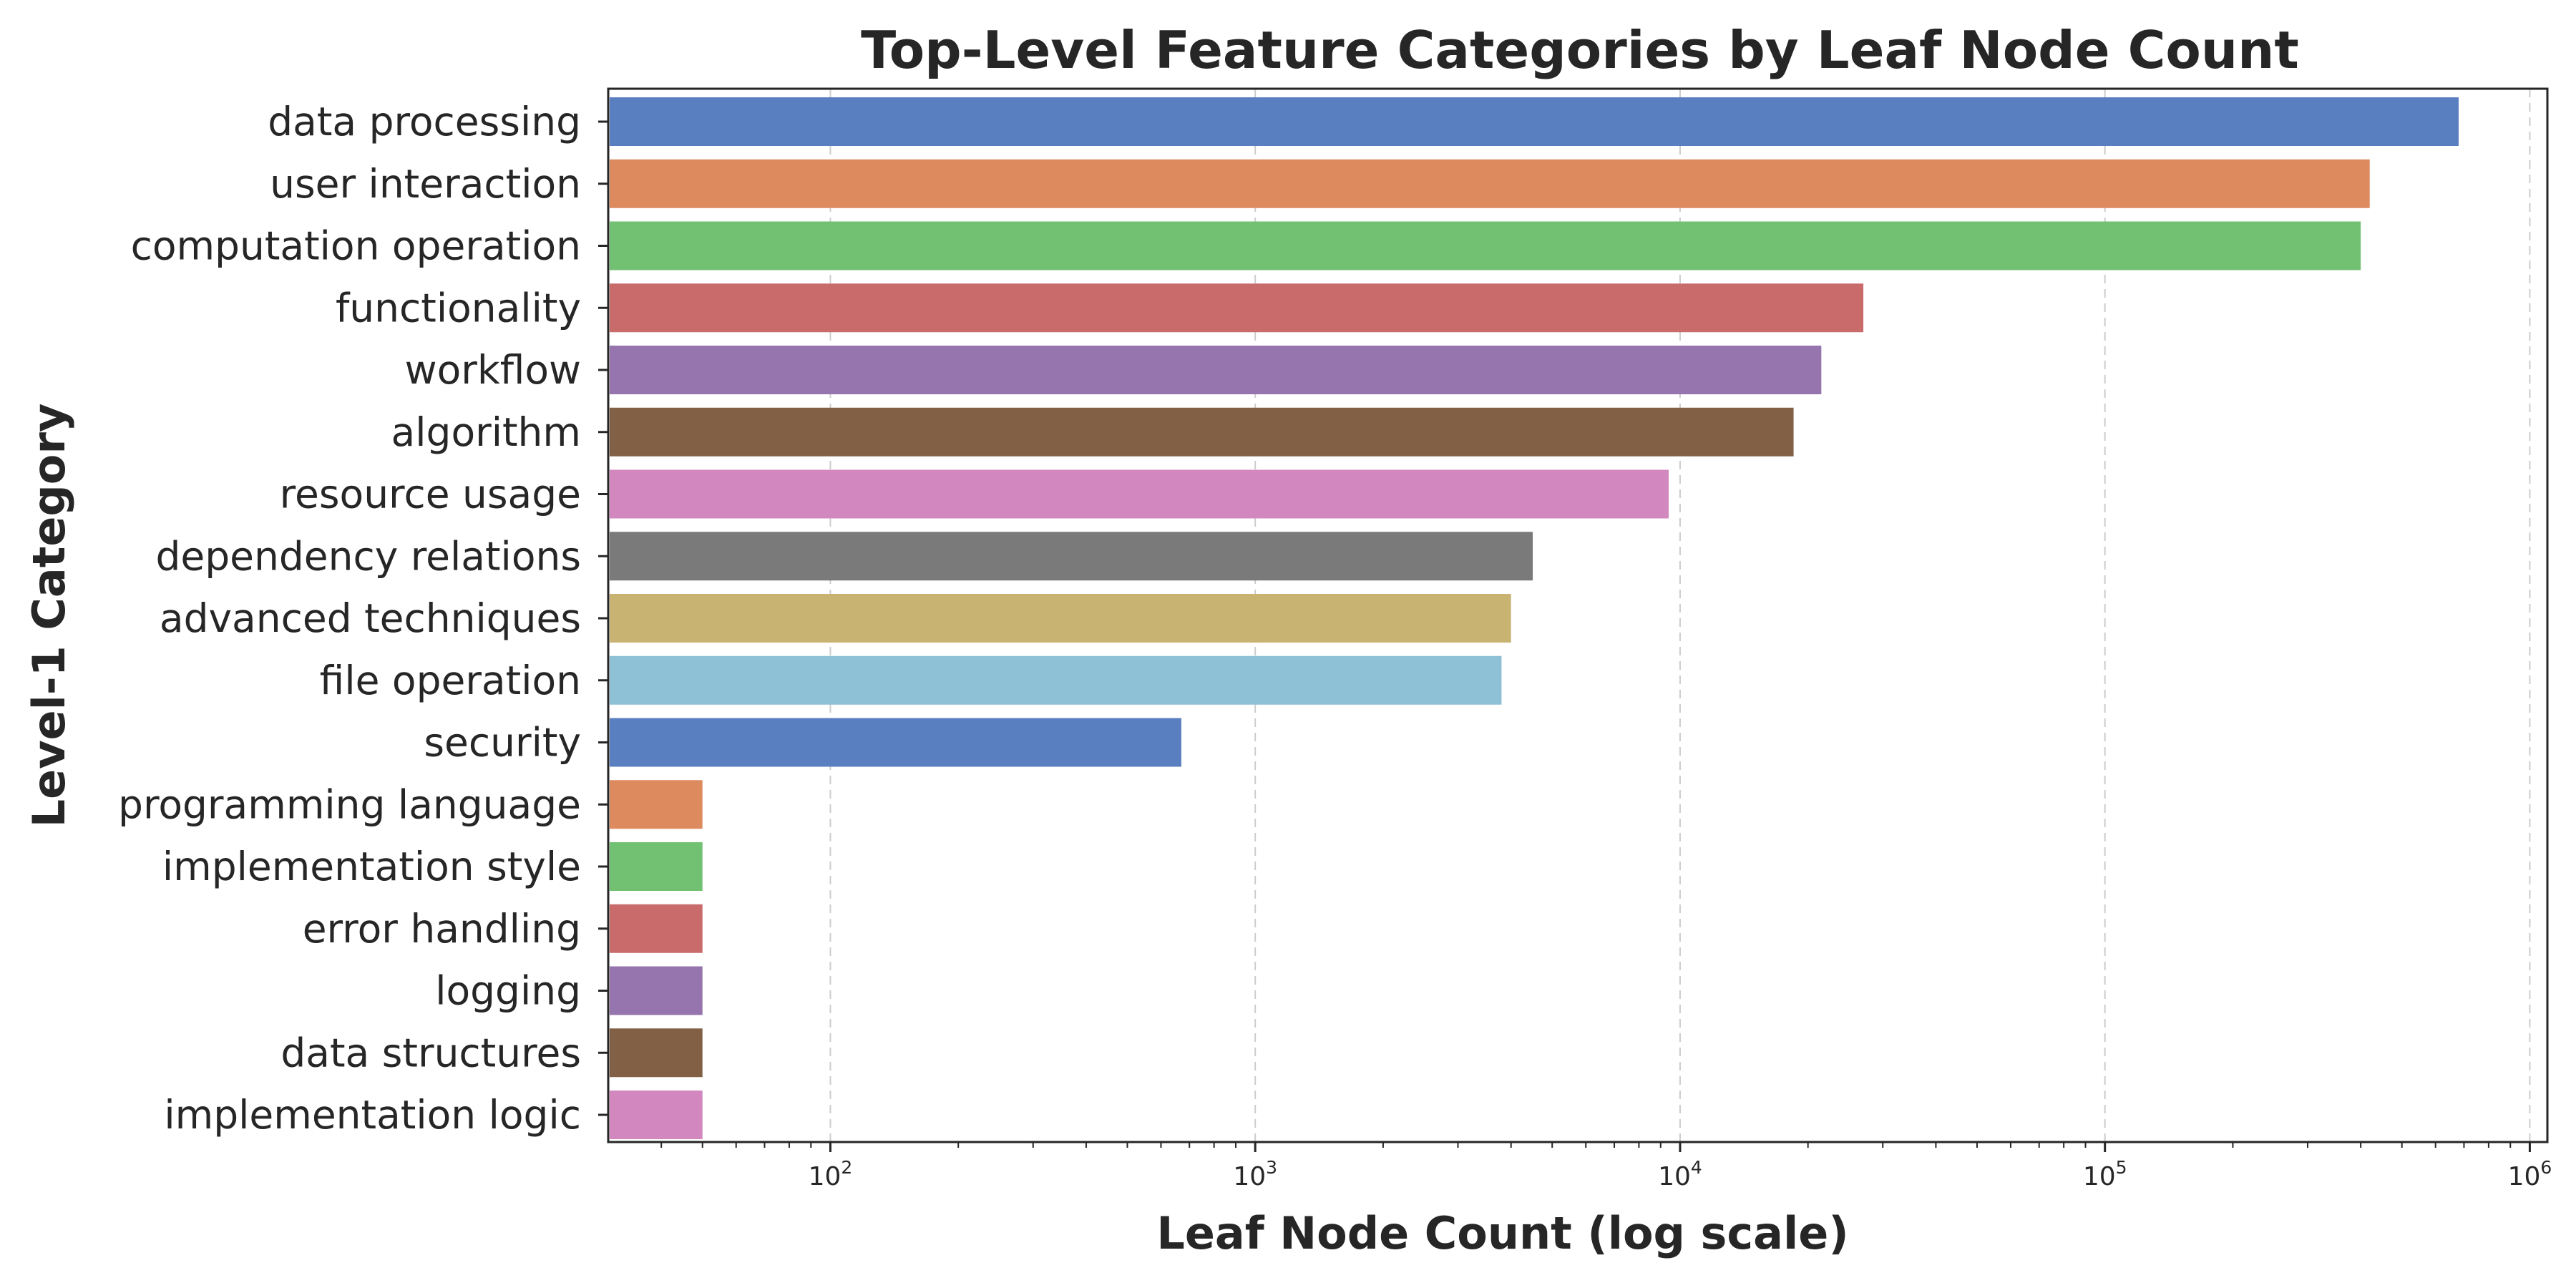  I want to click on bar-workflow, so click(1216, 370).